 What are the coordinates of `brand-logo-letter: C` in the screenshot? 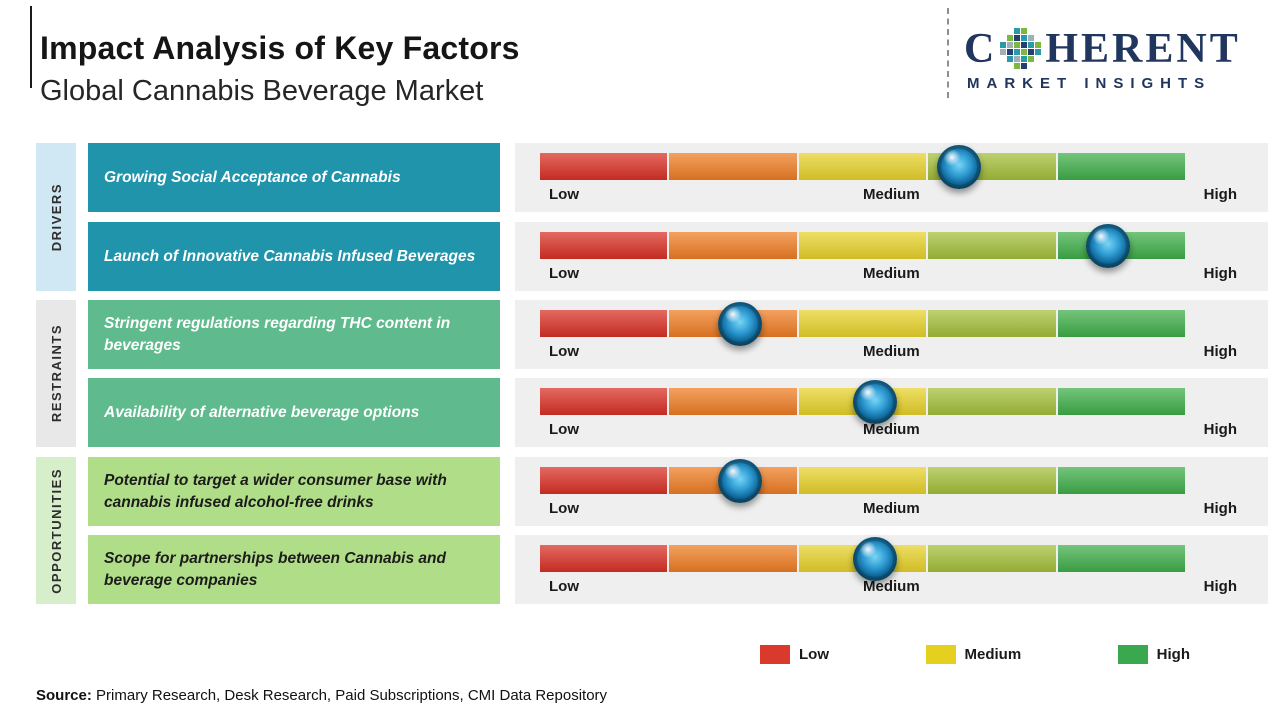 It's located at (981, 49).